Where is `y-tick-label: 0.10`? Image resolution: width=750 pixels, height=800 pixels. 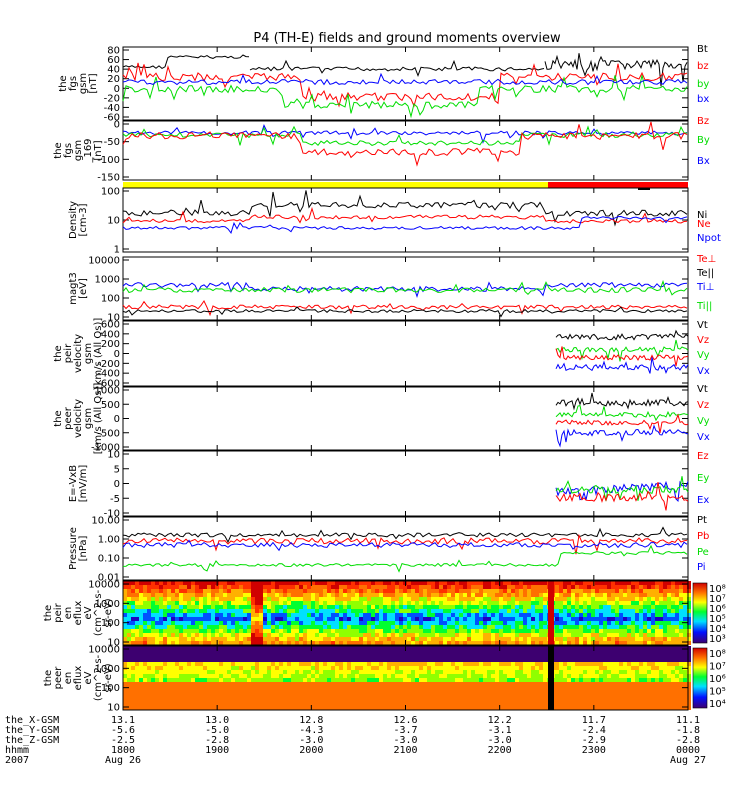
y-tick-label: 0.10 is located at coordinates (109, 559).